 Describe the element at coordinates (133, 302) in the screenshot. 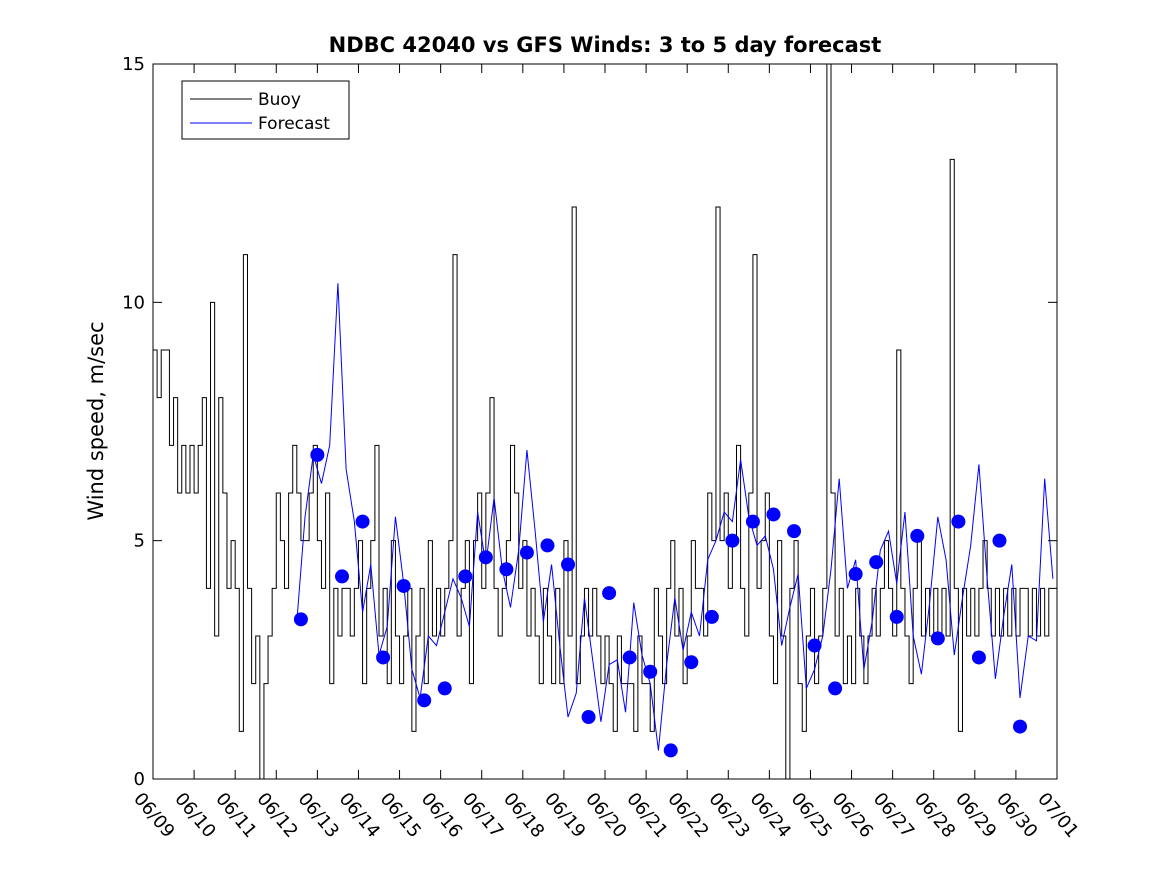

I see `y-tick-label: 10` at that location.